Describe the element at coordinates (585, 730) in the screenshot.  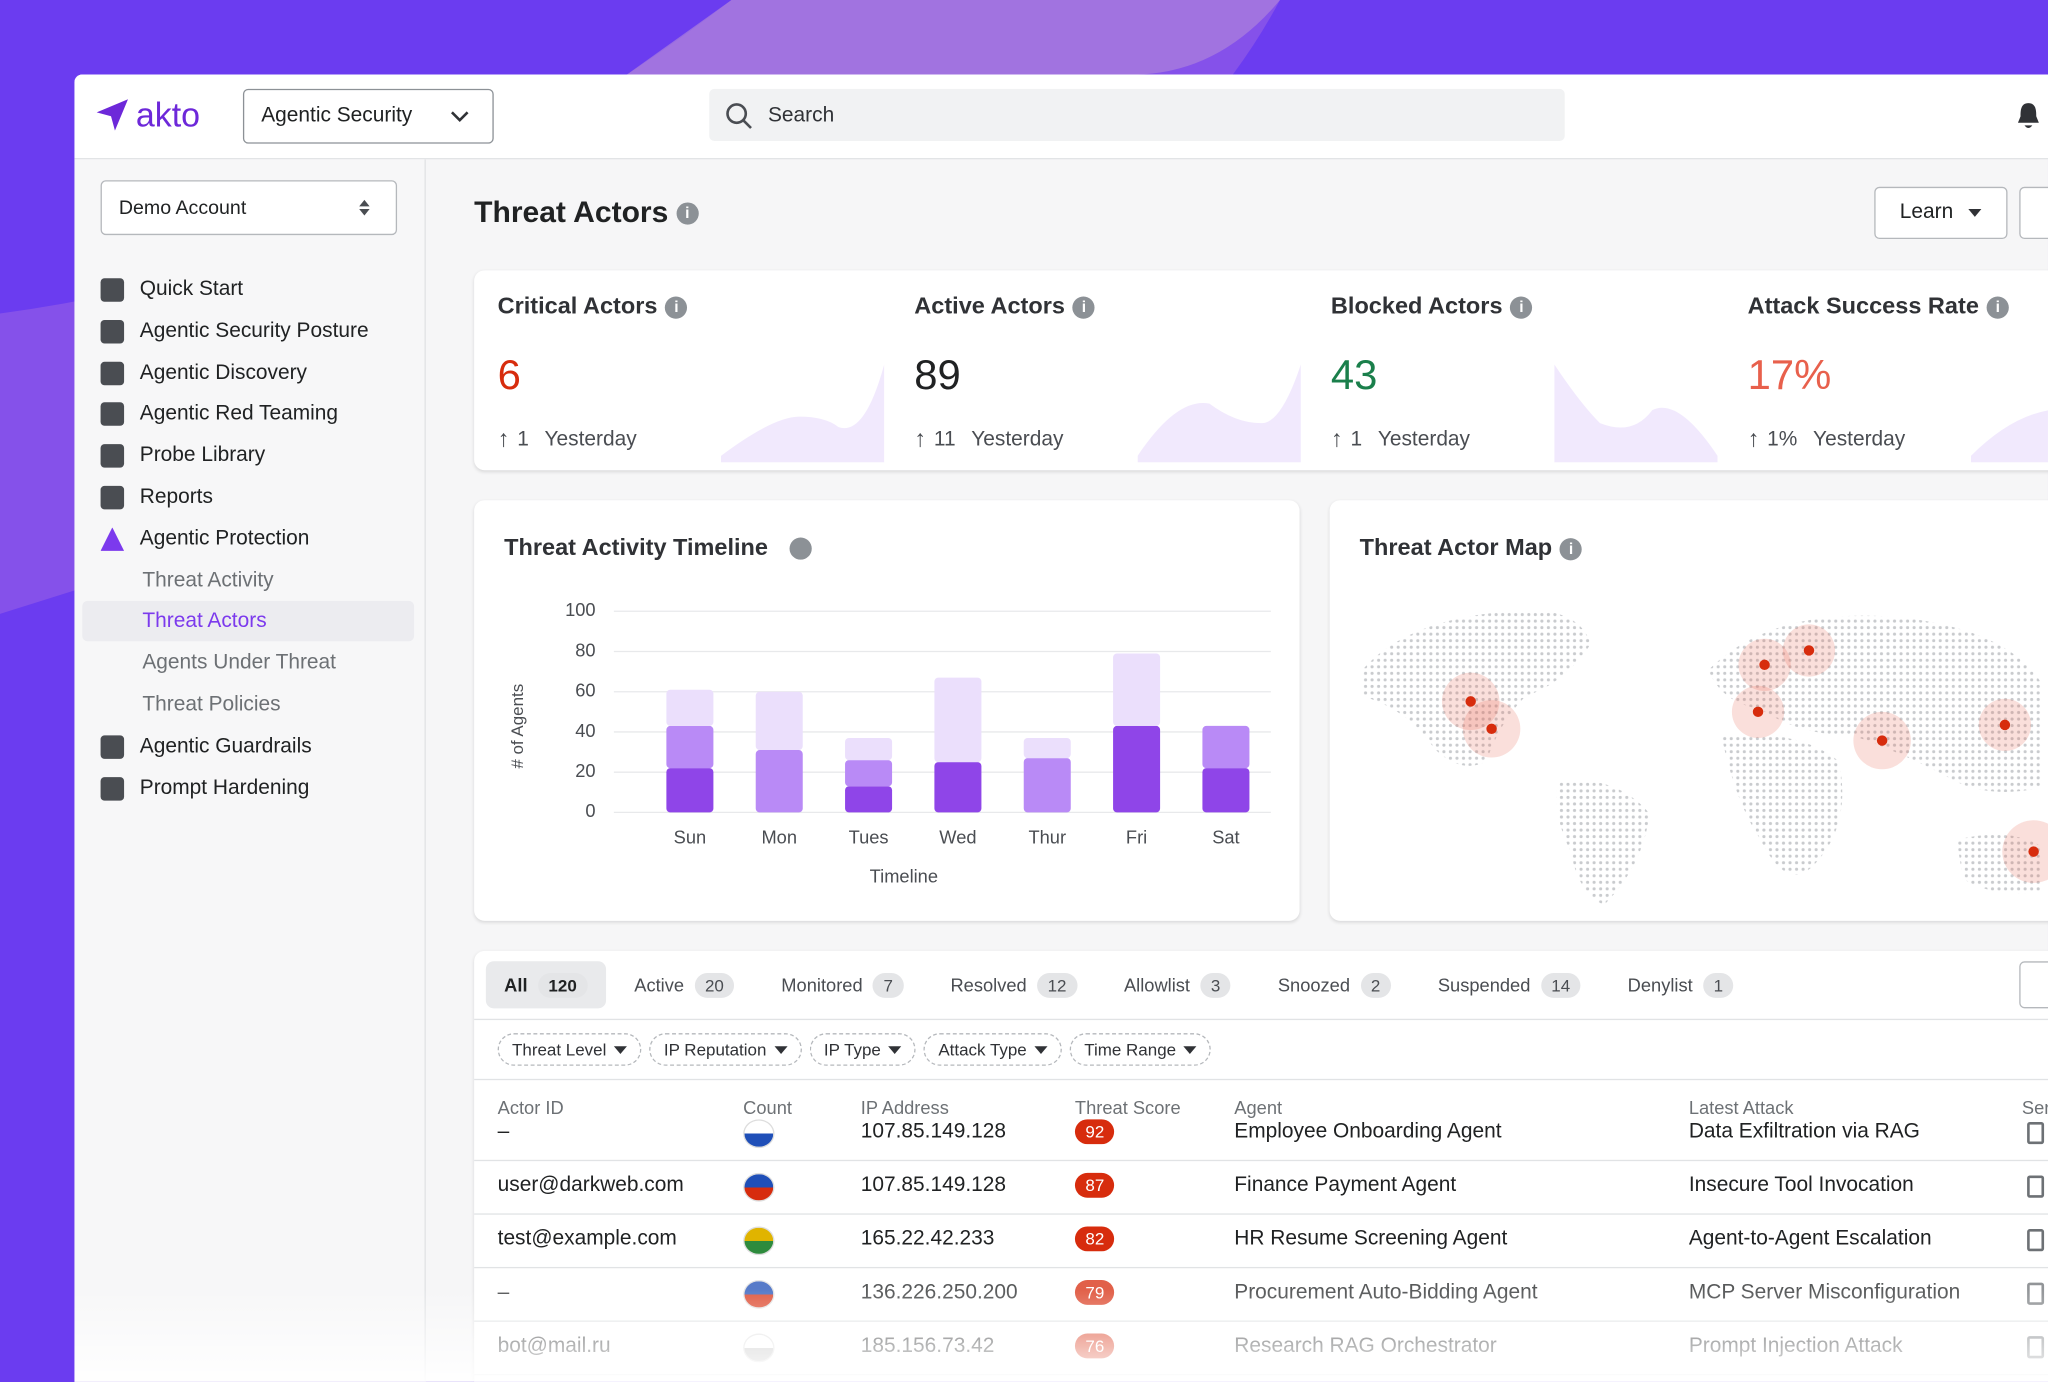
I see `y-tick-label: 40` at that location.